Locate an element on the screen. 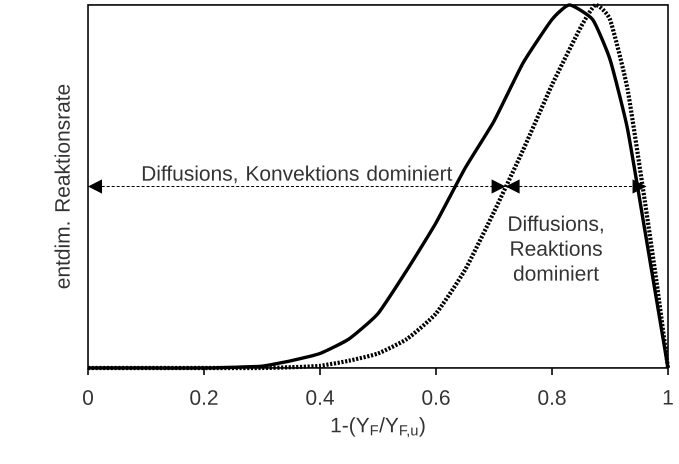  x-tick-label: 0.8 is located at coordinates (552, 397).